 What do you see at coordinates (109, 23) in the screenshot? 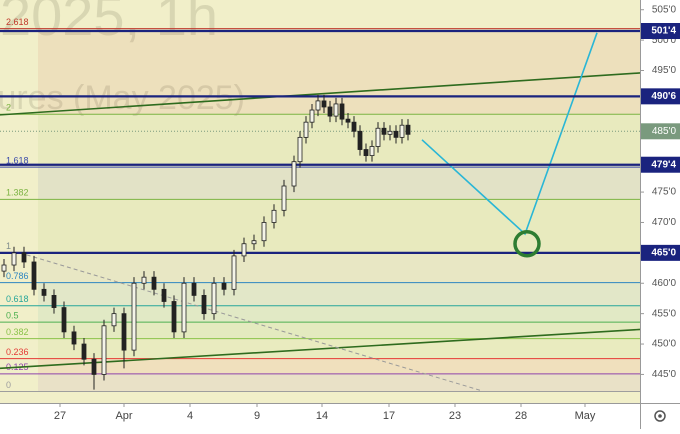
I see `watermark: 2025, 1h` at bounding box center [109, 23].